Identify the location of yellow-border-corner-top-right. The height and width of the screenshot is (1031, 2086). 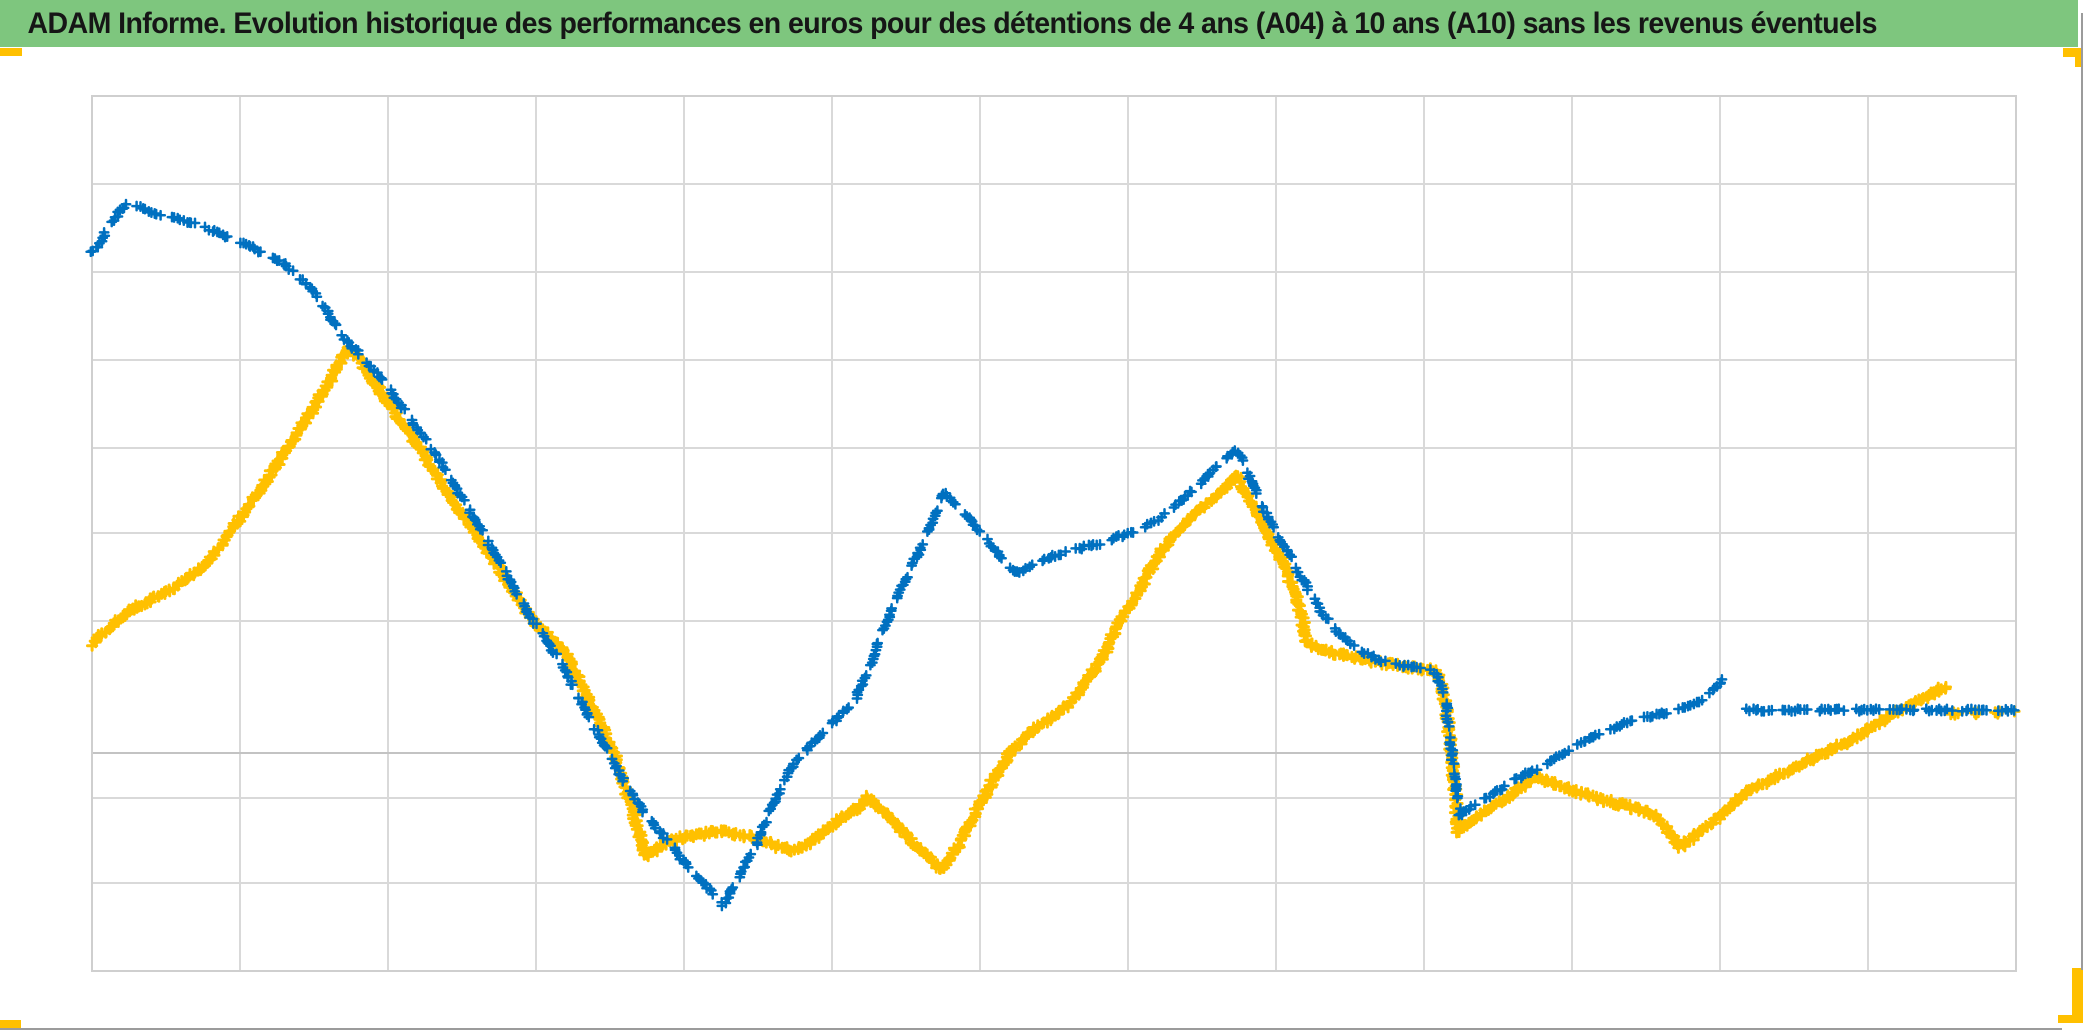
(2073, 52).